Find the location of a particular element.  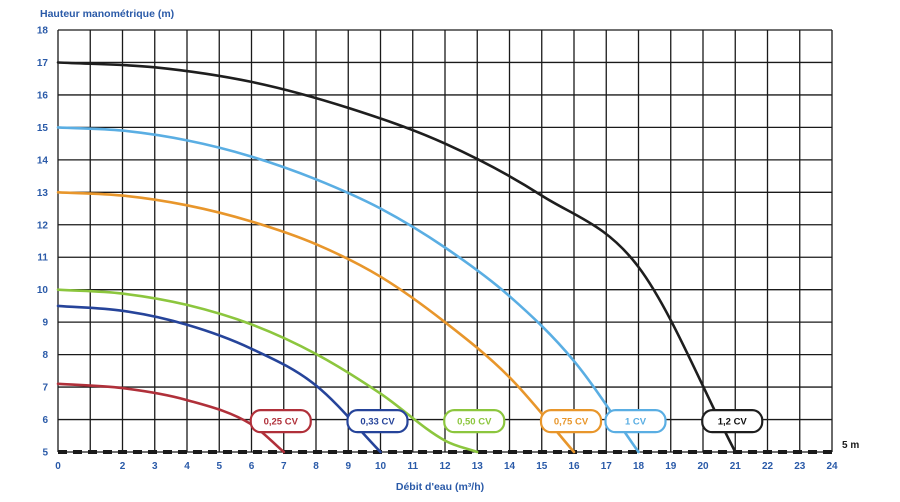

x-tick-label: 2 is located at coordinates (123, 466).